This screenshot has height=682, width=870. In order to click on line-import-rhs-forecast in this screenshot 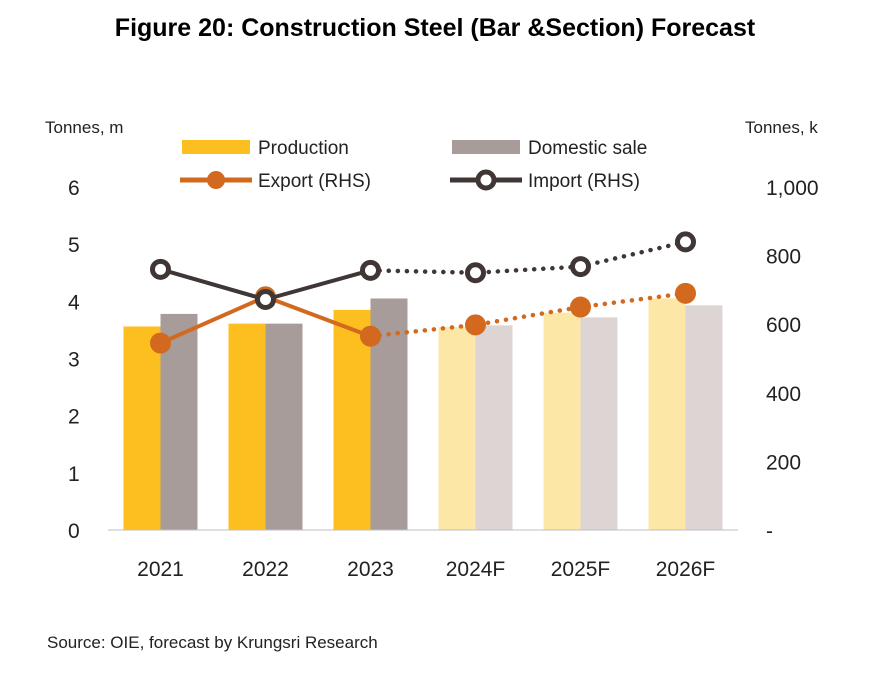, I will do `click(528, 257)`.